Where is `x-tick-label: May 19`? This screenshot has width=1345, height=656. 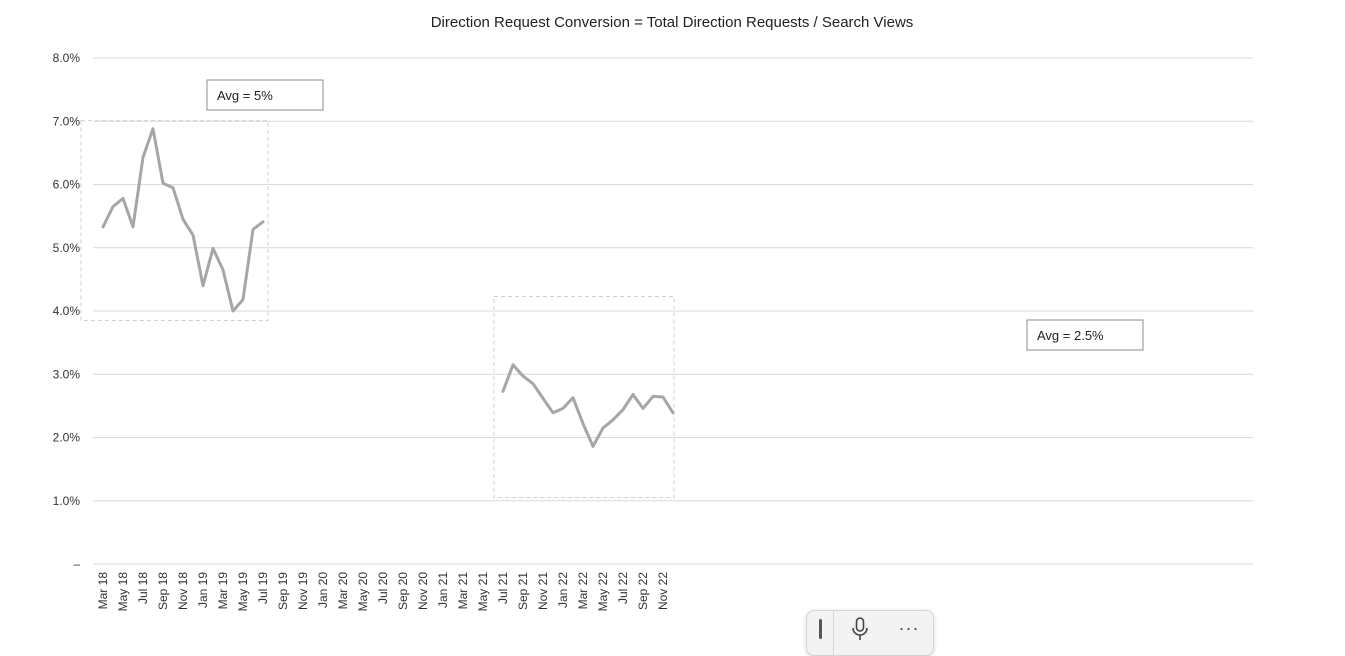 x-tick-label: May 19 is located at coordinates (243, 592).